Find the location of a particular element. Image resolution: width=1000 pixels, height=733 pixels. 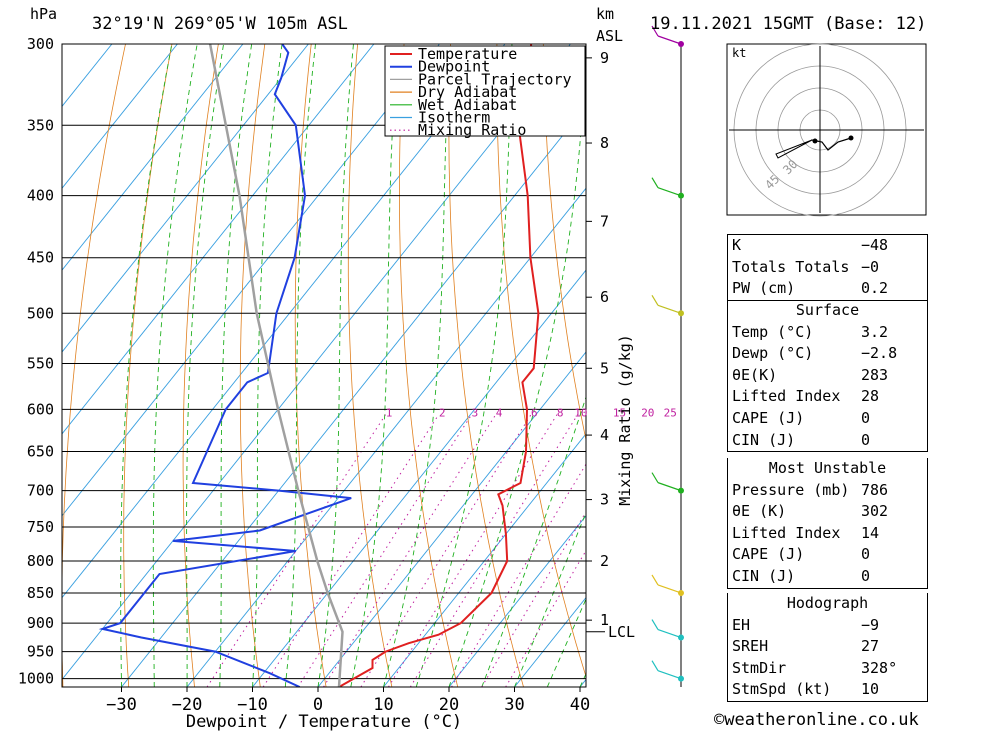

row-value: 14 is located at coordinates (870, 532).